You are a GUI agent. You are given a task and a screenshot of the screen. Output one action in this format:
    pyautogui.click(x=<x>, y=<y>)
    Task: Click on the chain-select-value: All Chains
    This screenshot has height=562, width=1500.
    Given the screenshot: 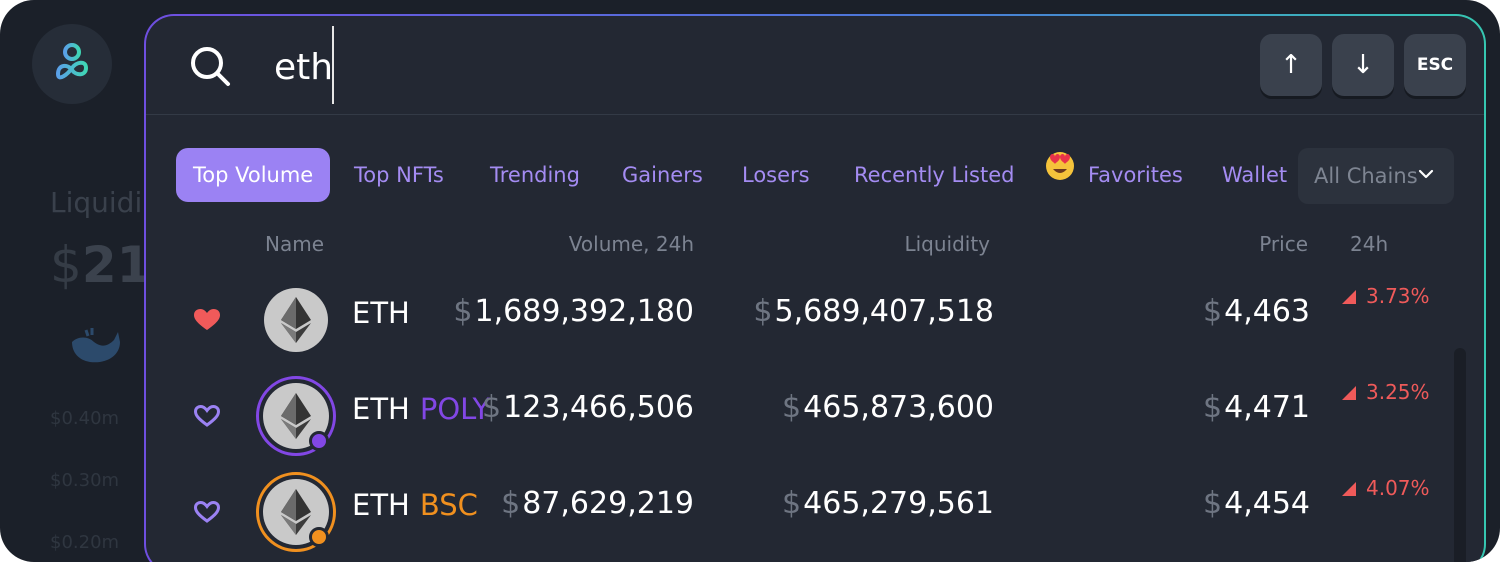 What is the action you would take?
    pyautogui.click(x=1366, y=176)
    